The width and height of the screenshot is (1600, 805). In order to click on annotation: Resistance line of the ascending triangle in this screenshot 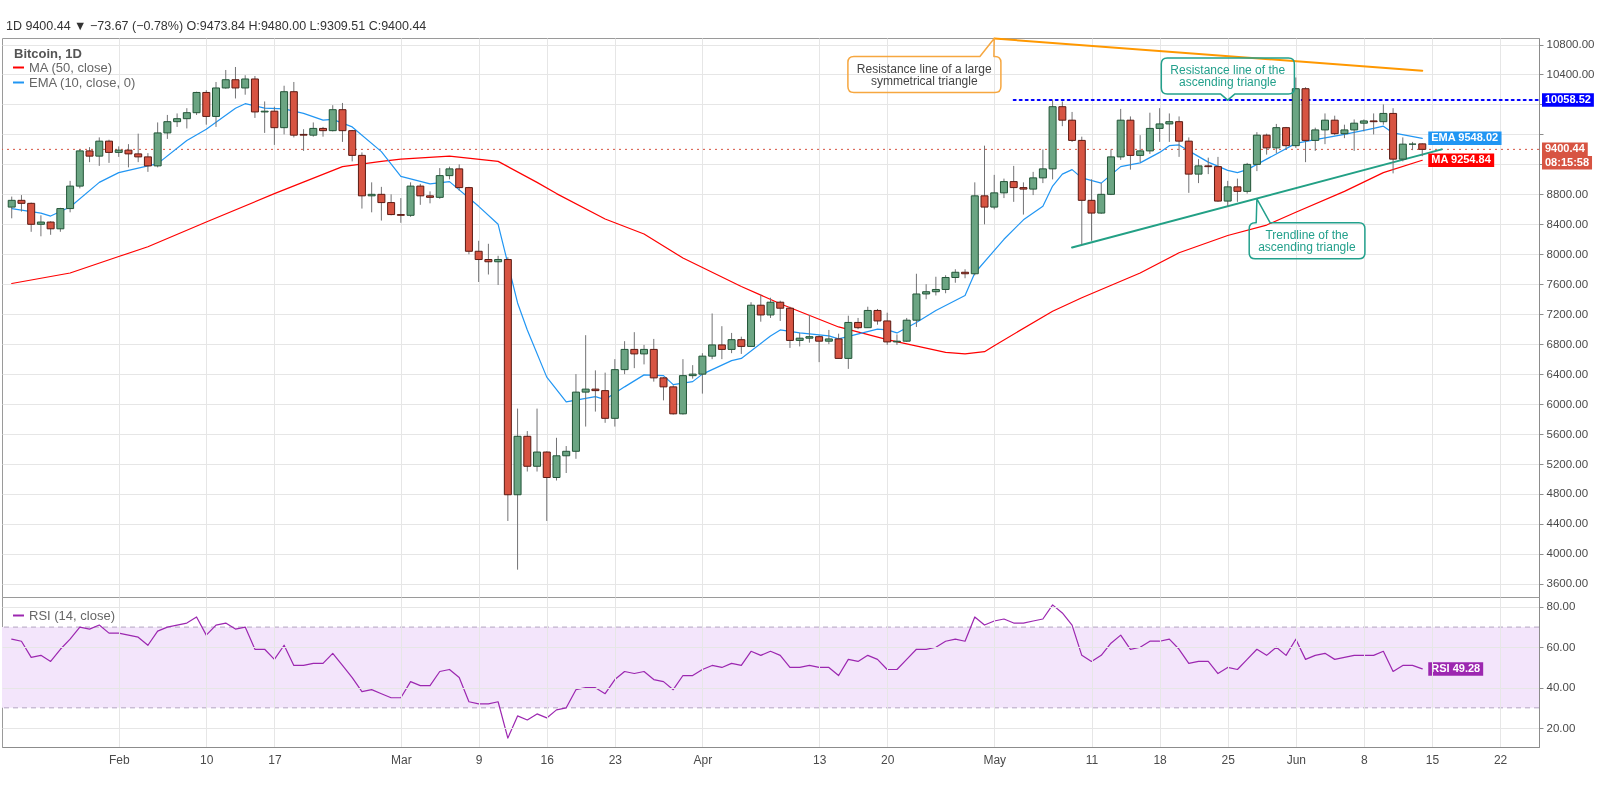, I will do `click(1228, 76)`.